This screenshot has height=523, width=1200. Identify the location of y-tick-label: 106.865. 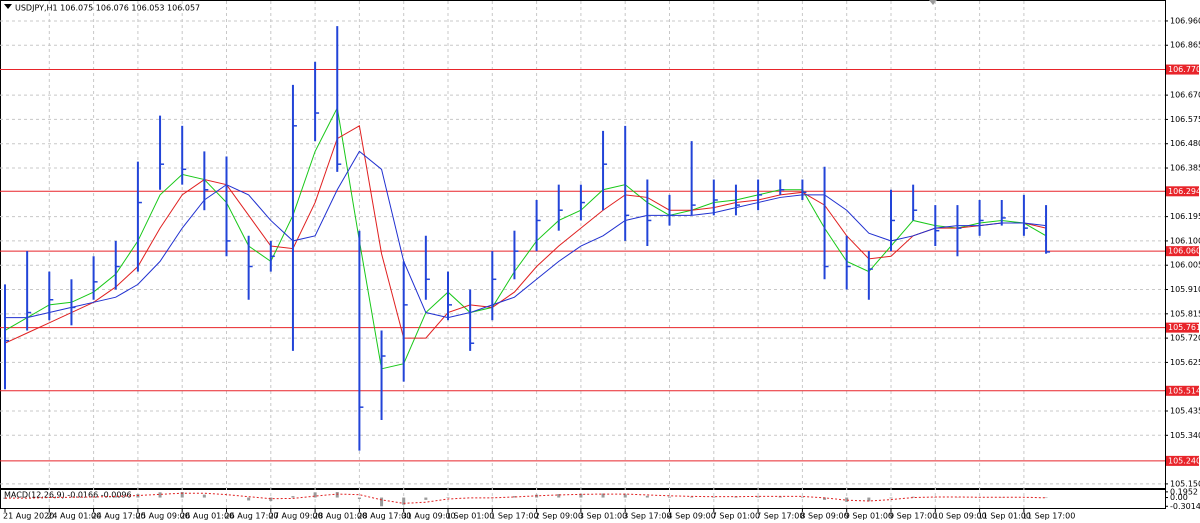
(1185, 45).